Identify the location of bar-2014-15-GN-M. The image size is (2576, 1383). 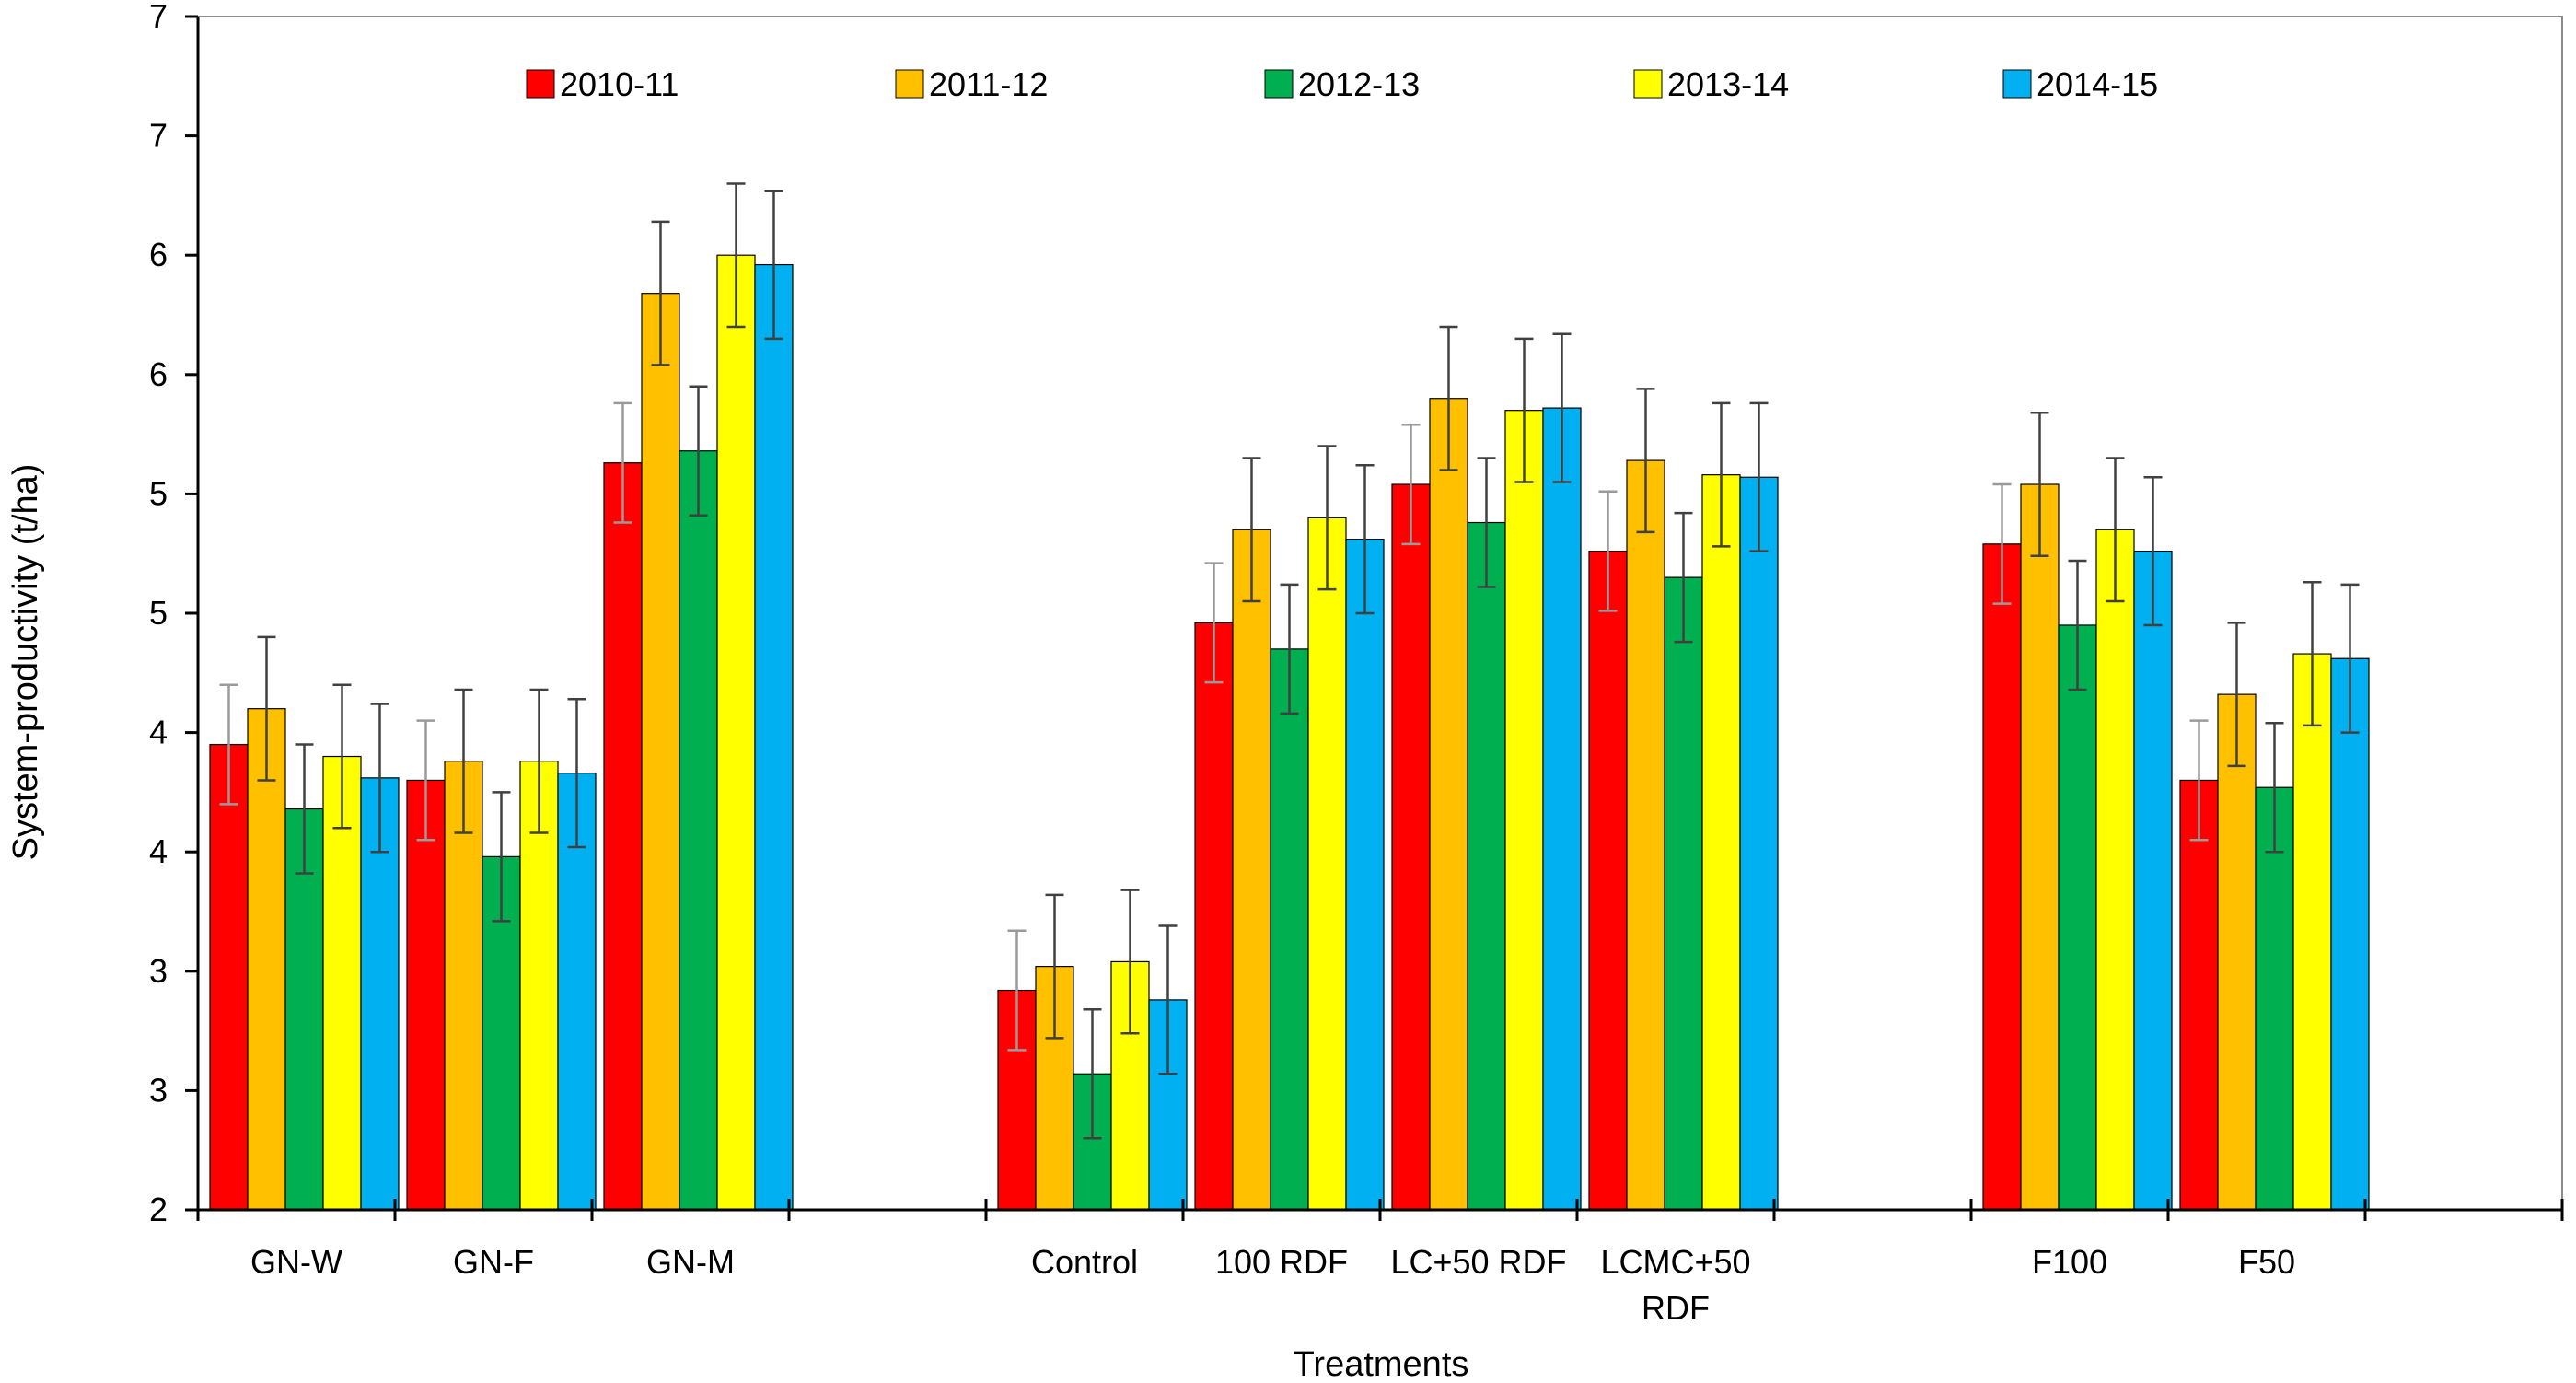
(774, 737).